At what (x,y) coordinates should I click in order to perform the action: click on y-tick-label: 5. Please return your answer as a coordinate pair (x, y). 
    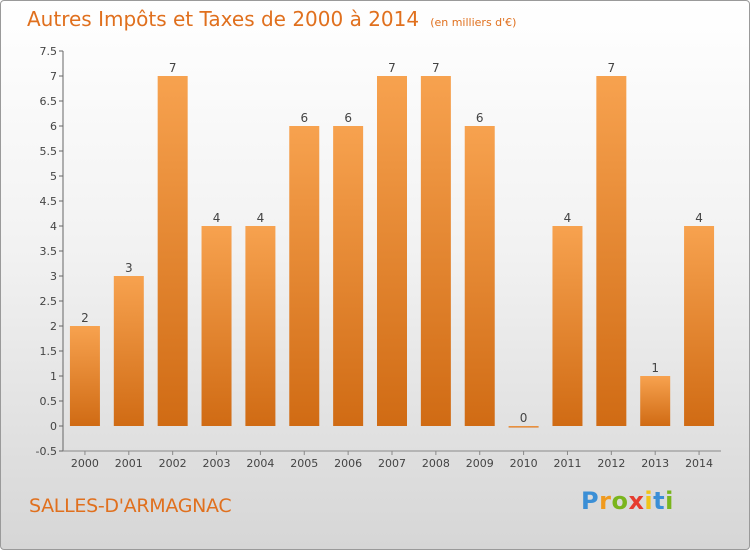
    Looking at the image, I should click on (53, 176).